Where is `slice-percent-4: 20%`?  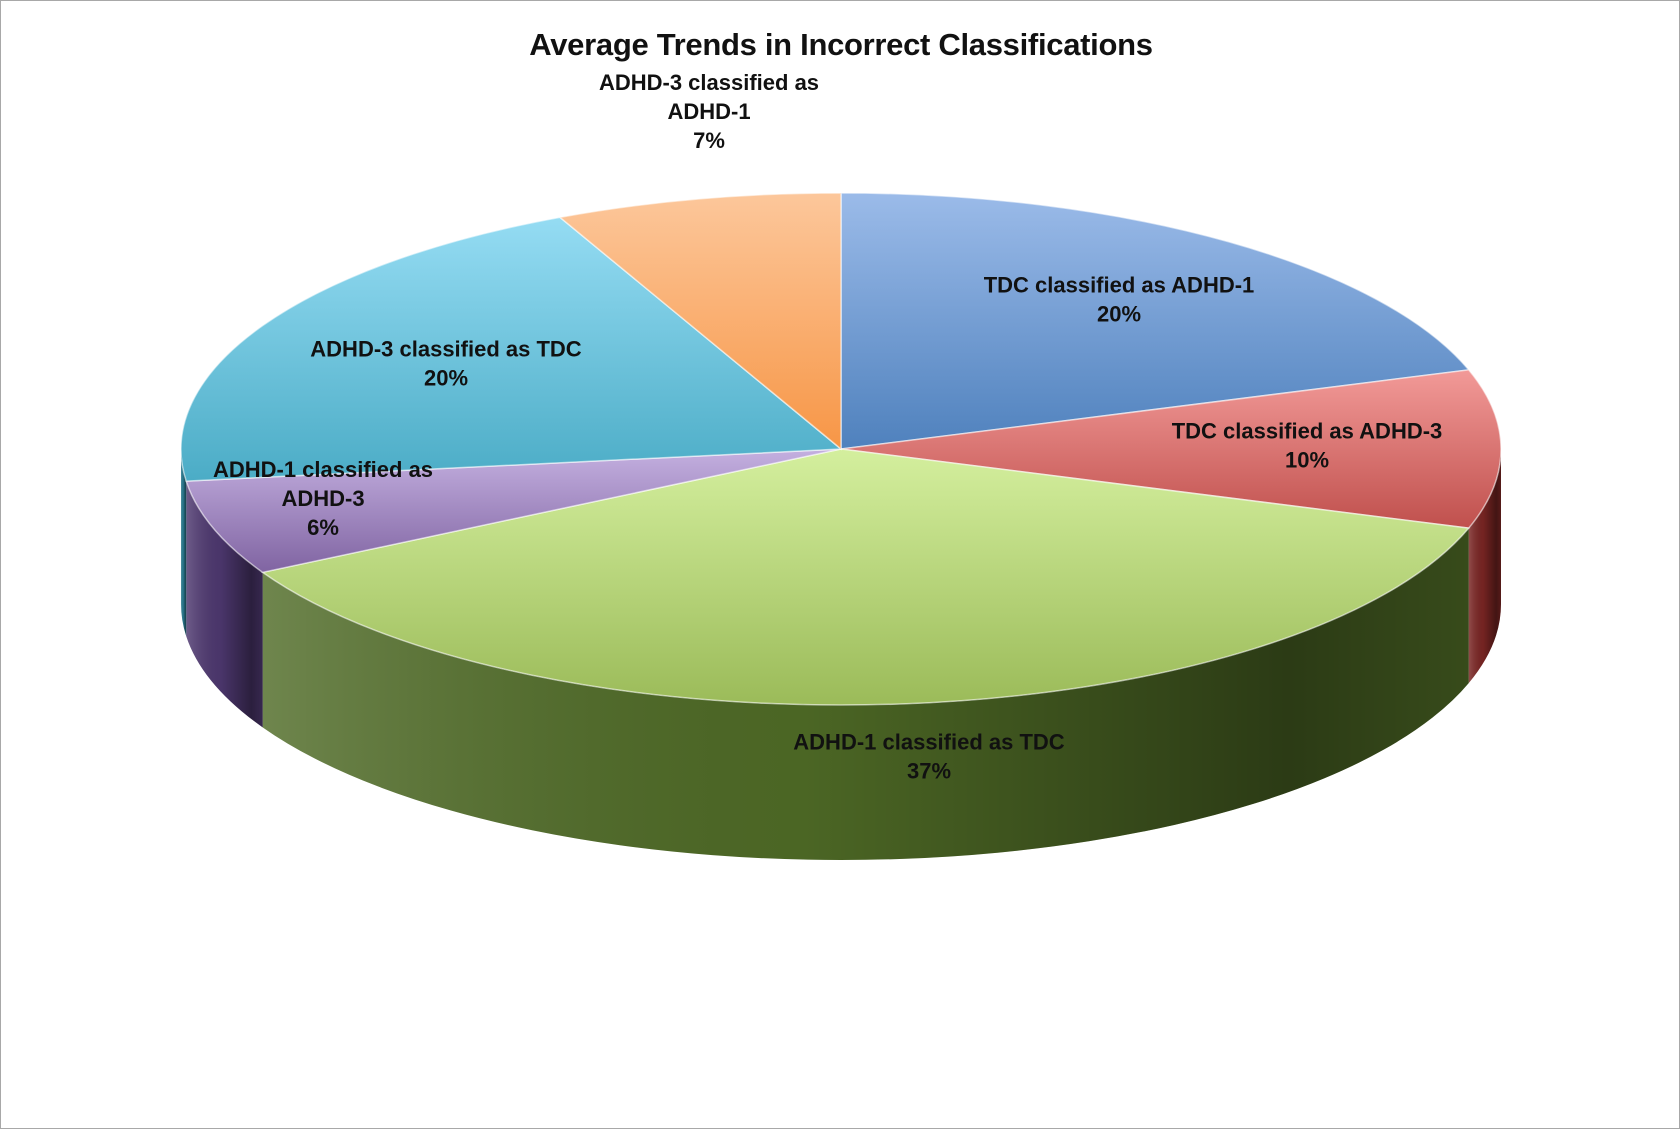
slice-percent-4: 20% is located at coordinates (446, 378).